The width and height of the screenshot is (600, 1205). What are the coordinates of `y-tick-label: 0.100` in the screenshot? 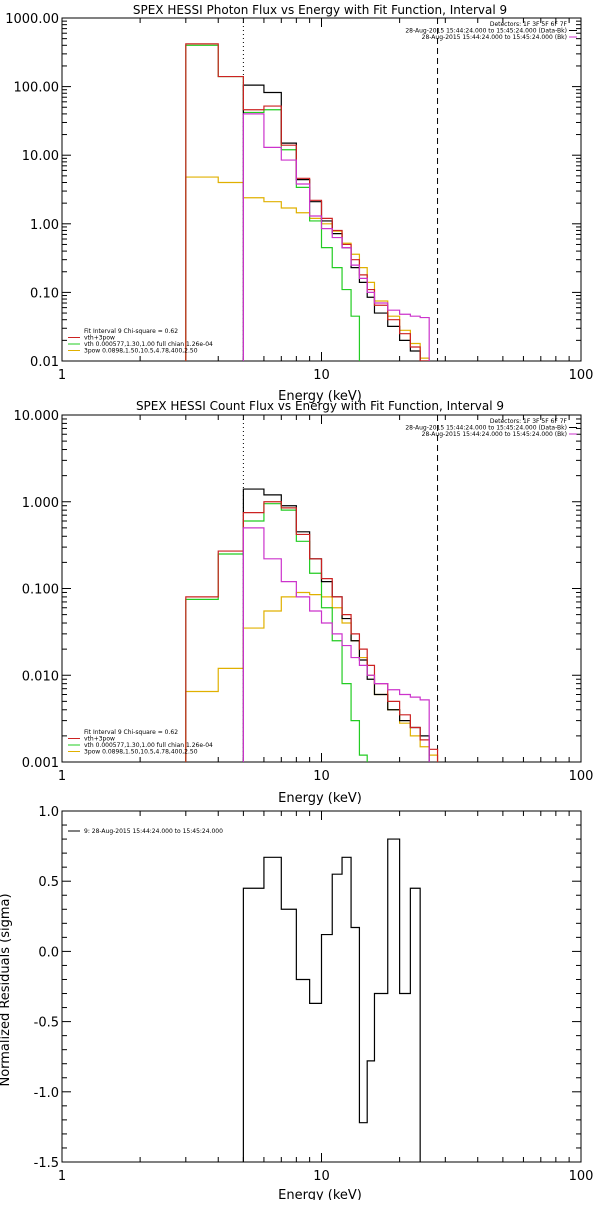 It's located at (40, 590).